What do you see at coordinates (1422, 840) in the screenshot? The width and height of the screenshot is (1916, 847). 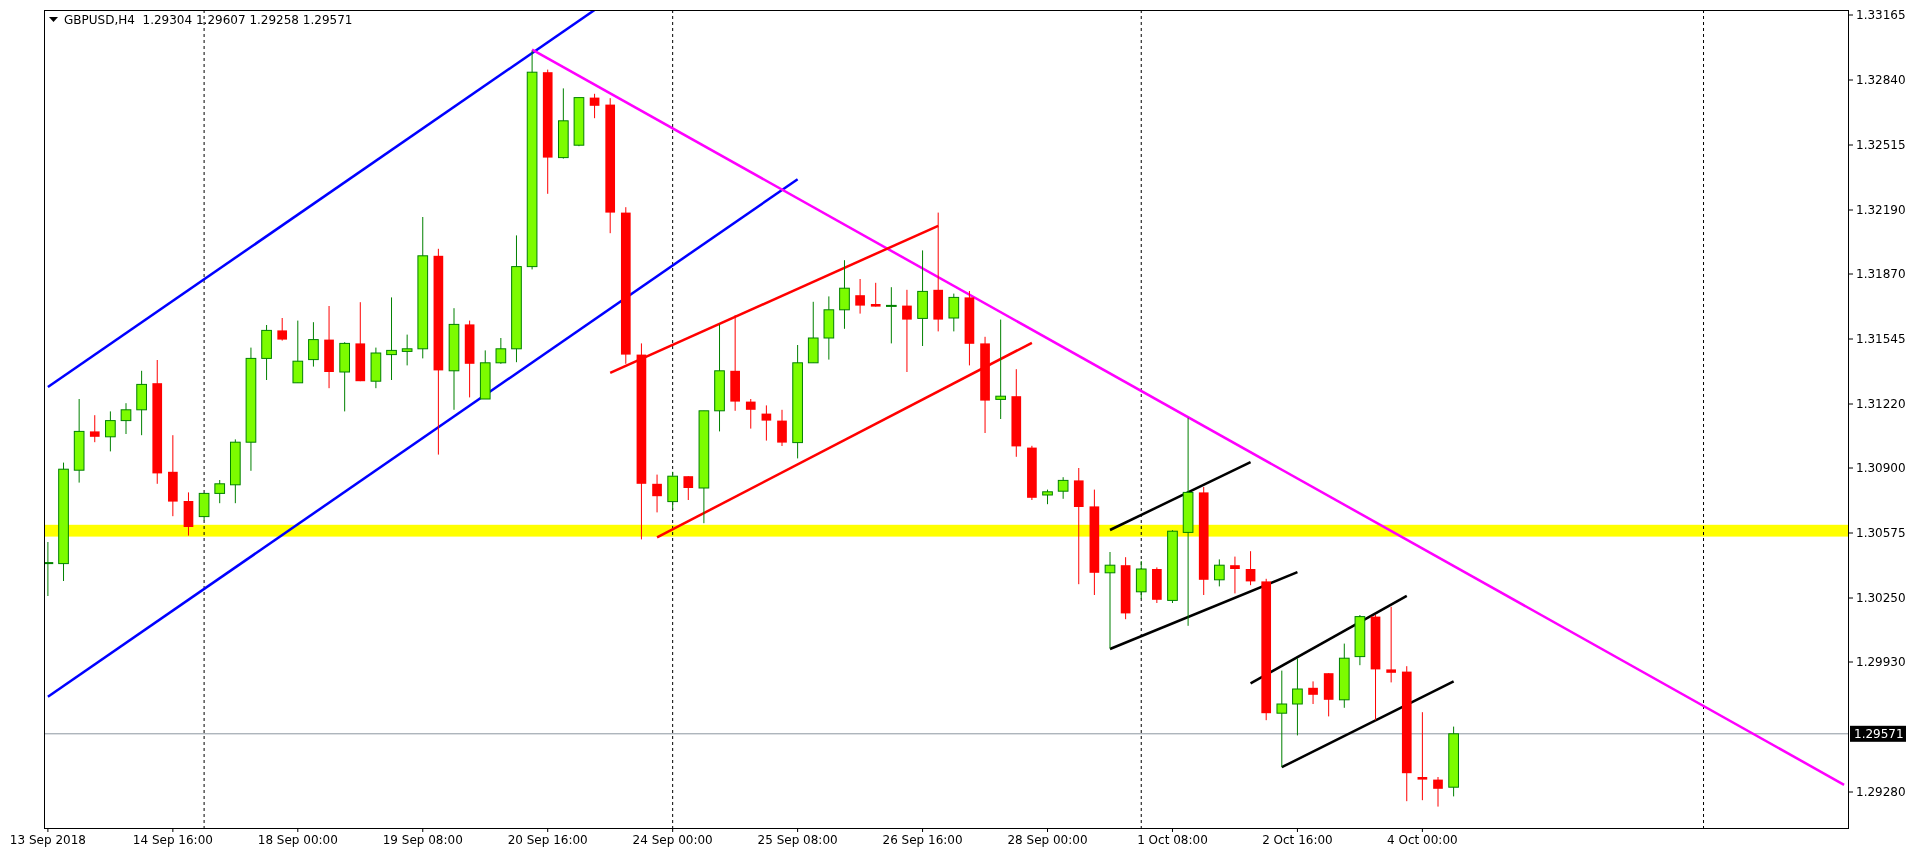 I see `x-tick-label: 4 Oct 00:00` at bounding box center [1422, 840].